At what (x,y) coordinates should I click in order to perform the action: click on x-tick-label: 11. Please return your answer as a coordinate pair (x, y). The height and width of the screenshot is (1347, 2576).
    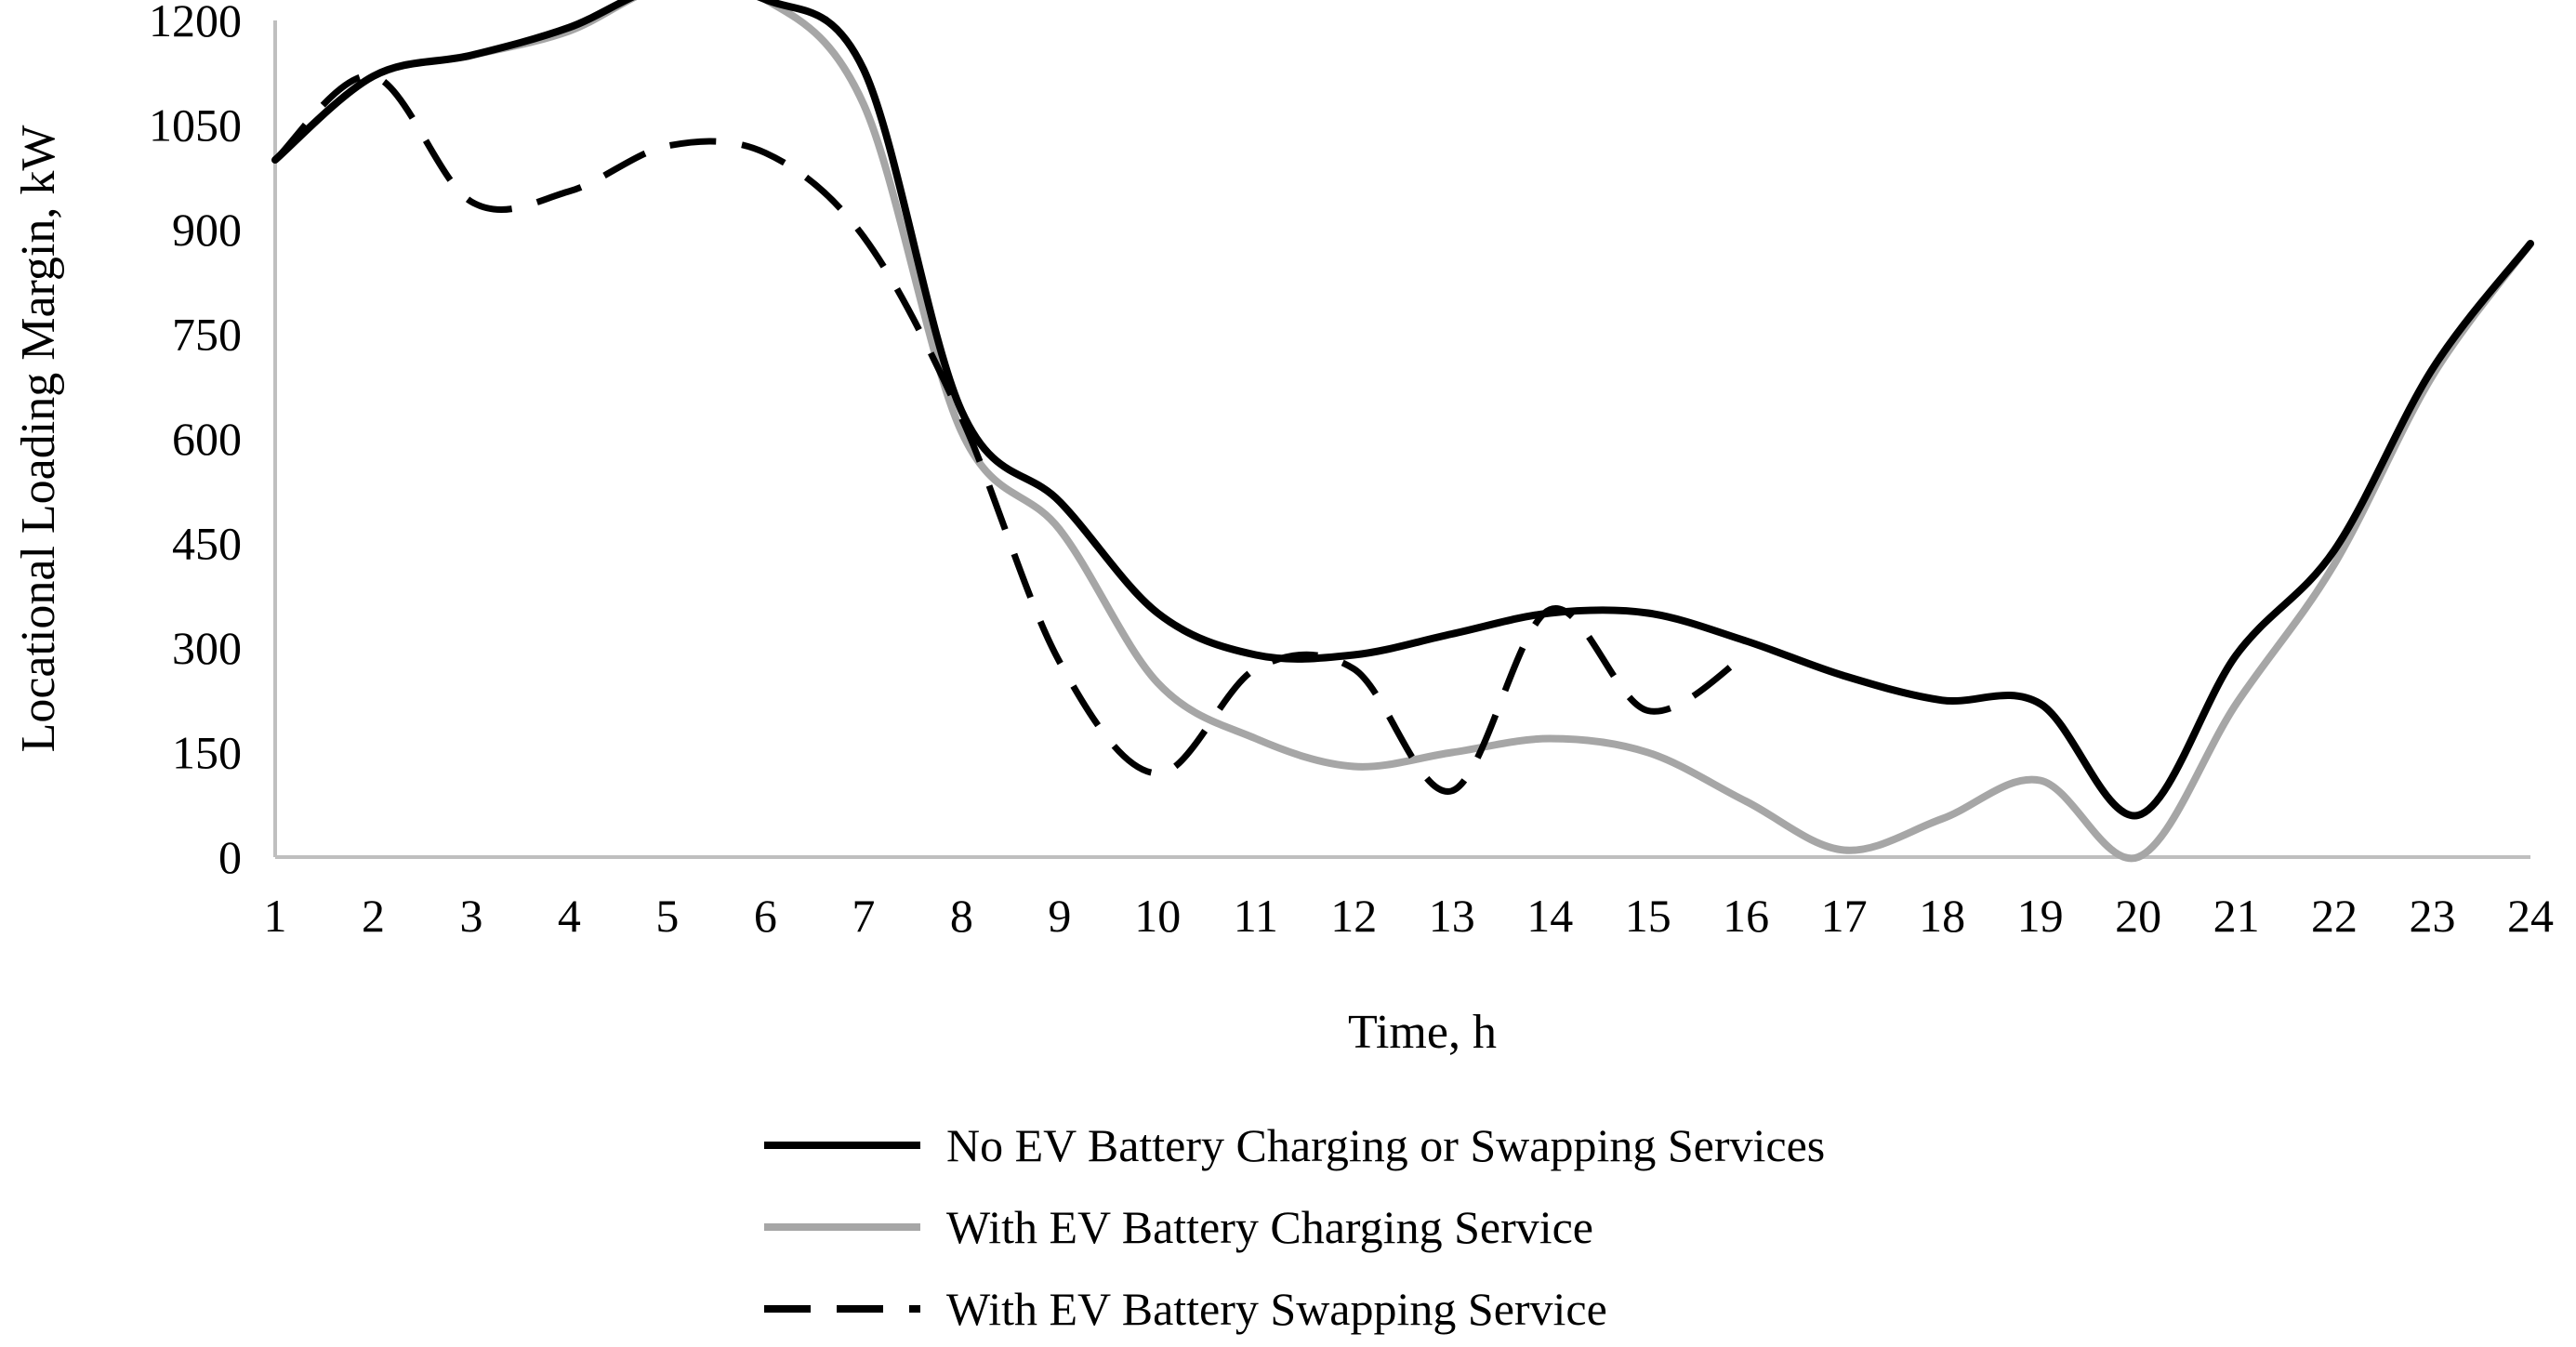
    Looking at the image, I should click on (1256, 916).